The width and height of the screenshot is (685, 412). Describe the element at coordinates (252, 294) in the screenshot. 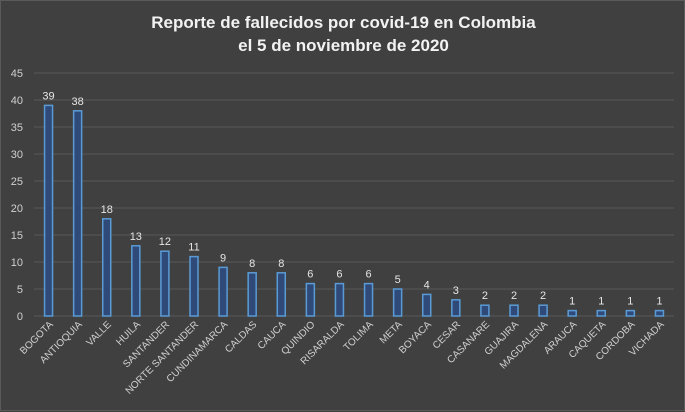

I see `bar-caldas` at that location.